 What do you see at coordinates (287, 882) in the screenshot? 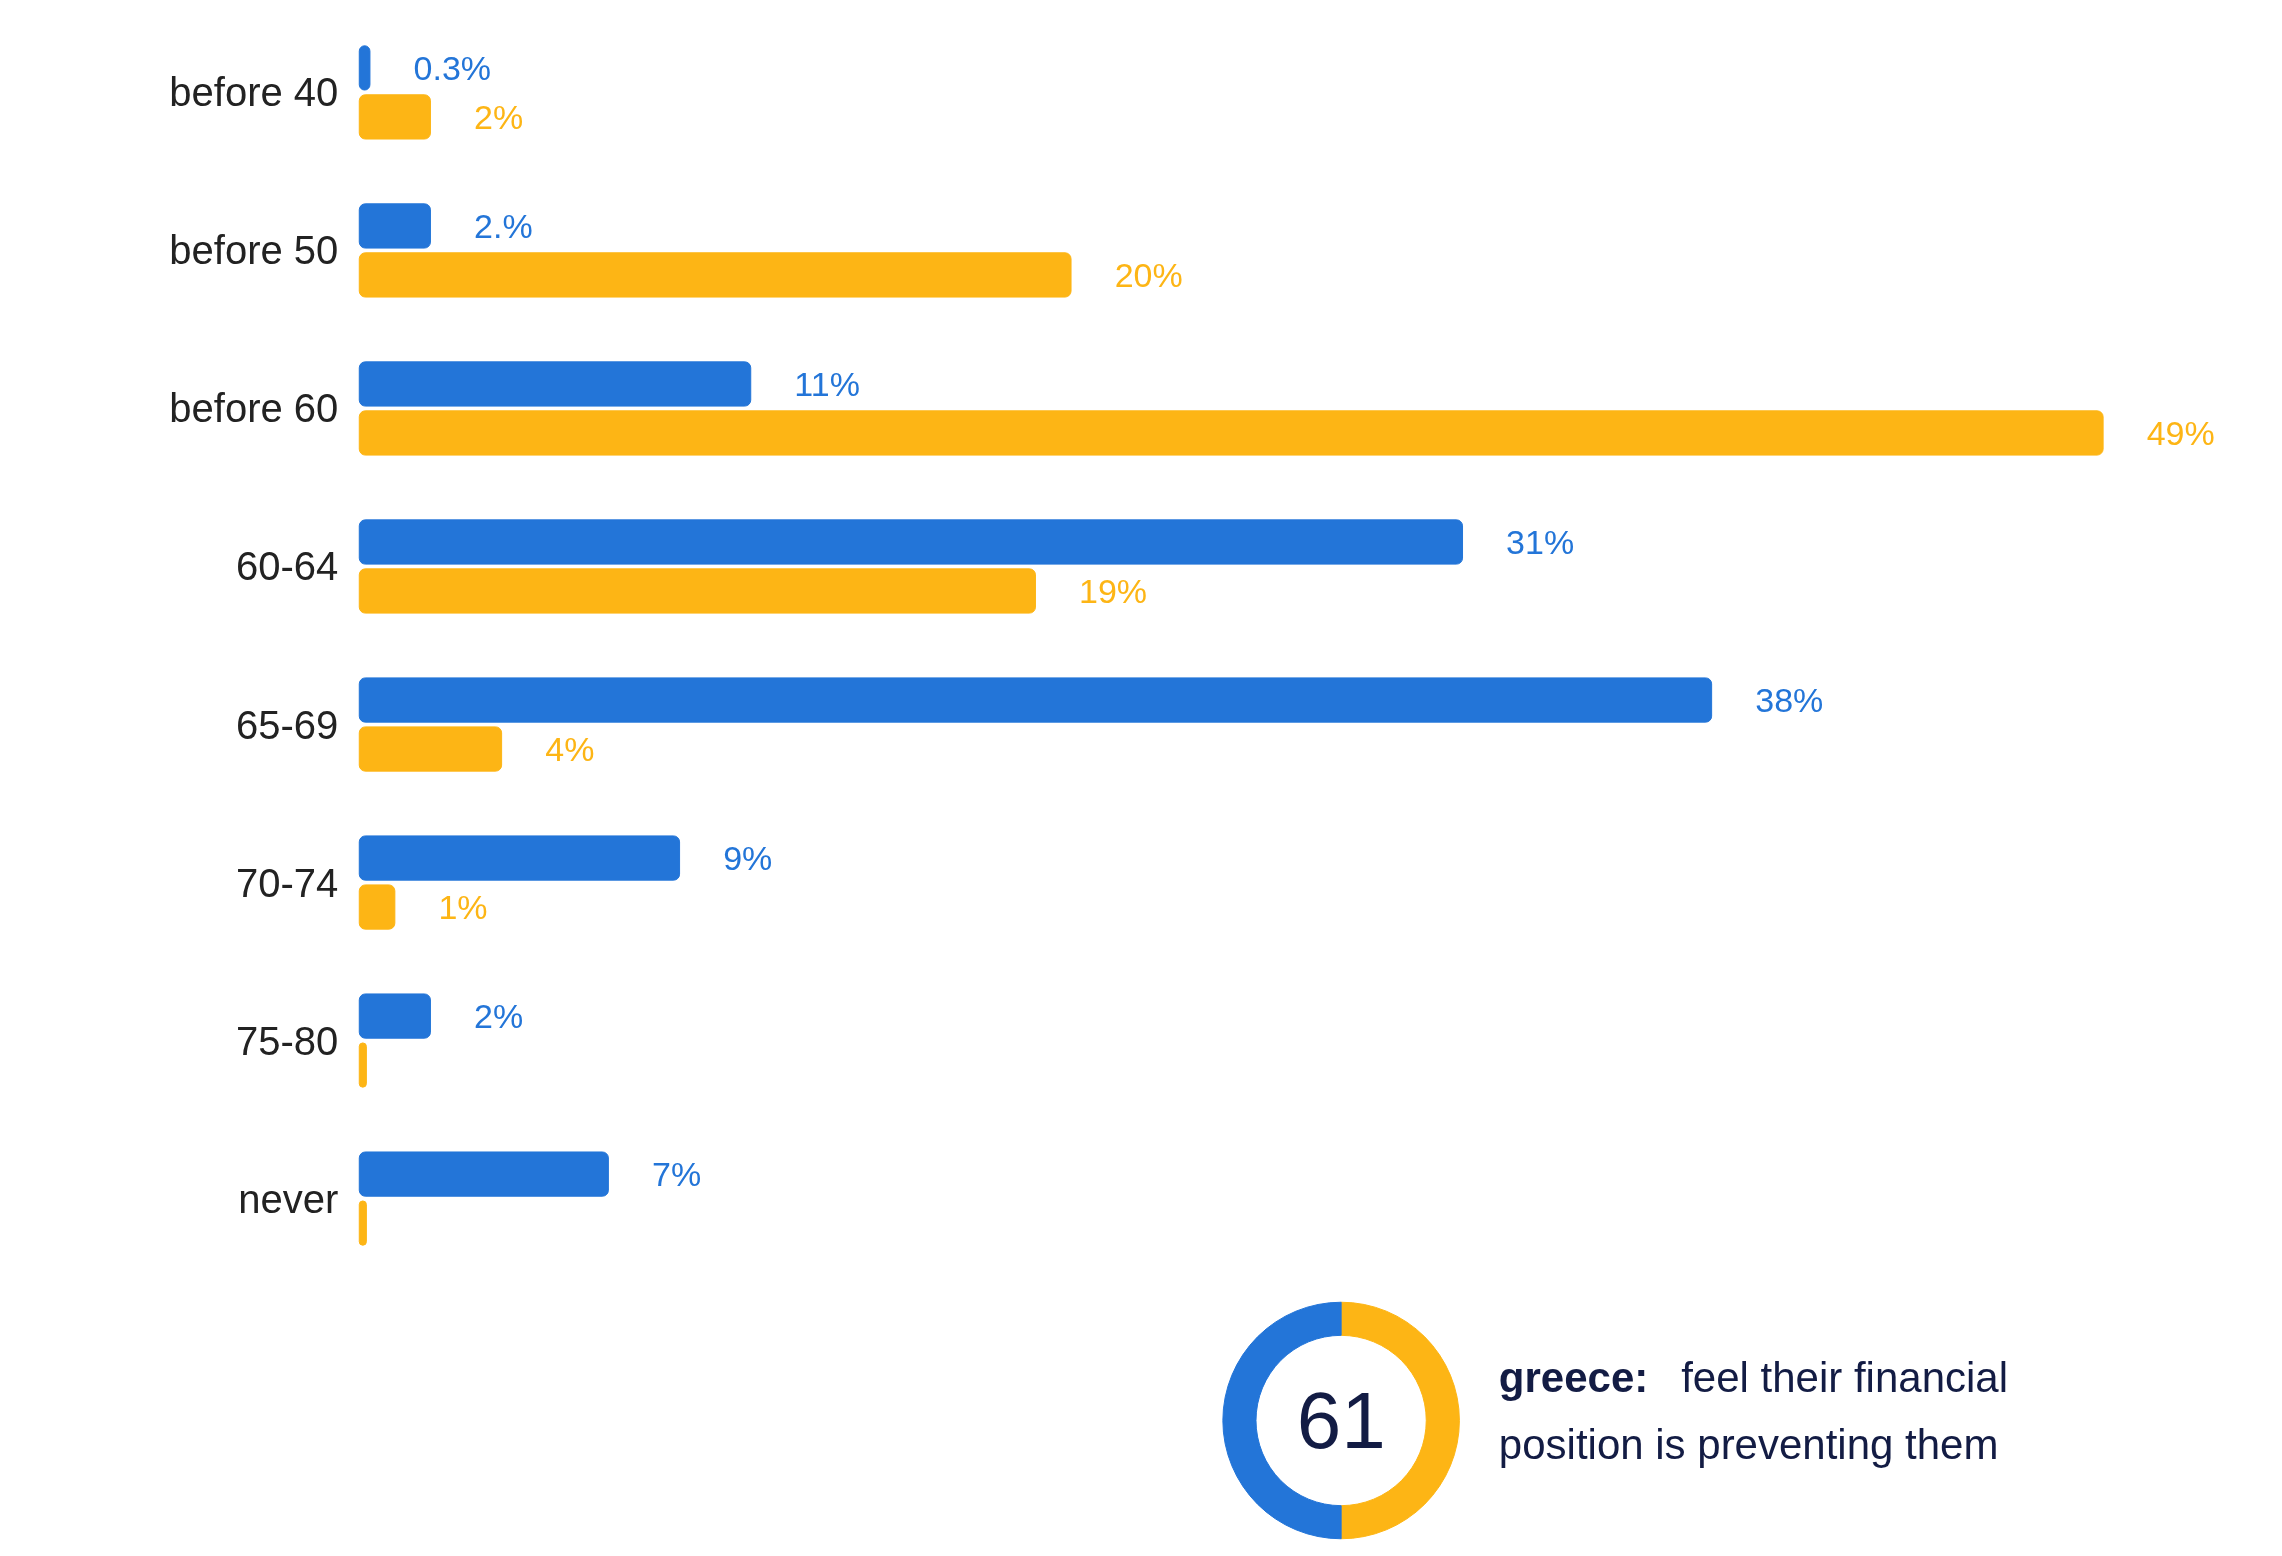
I see `y-tick-label: 70-74` at bounding box center [287, 882].